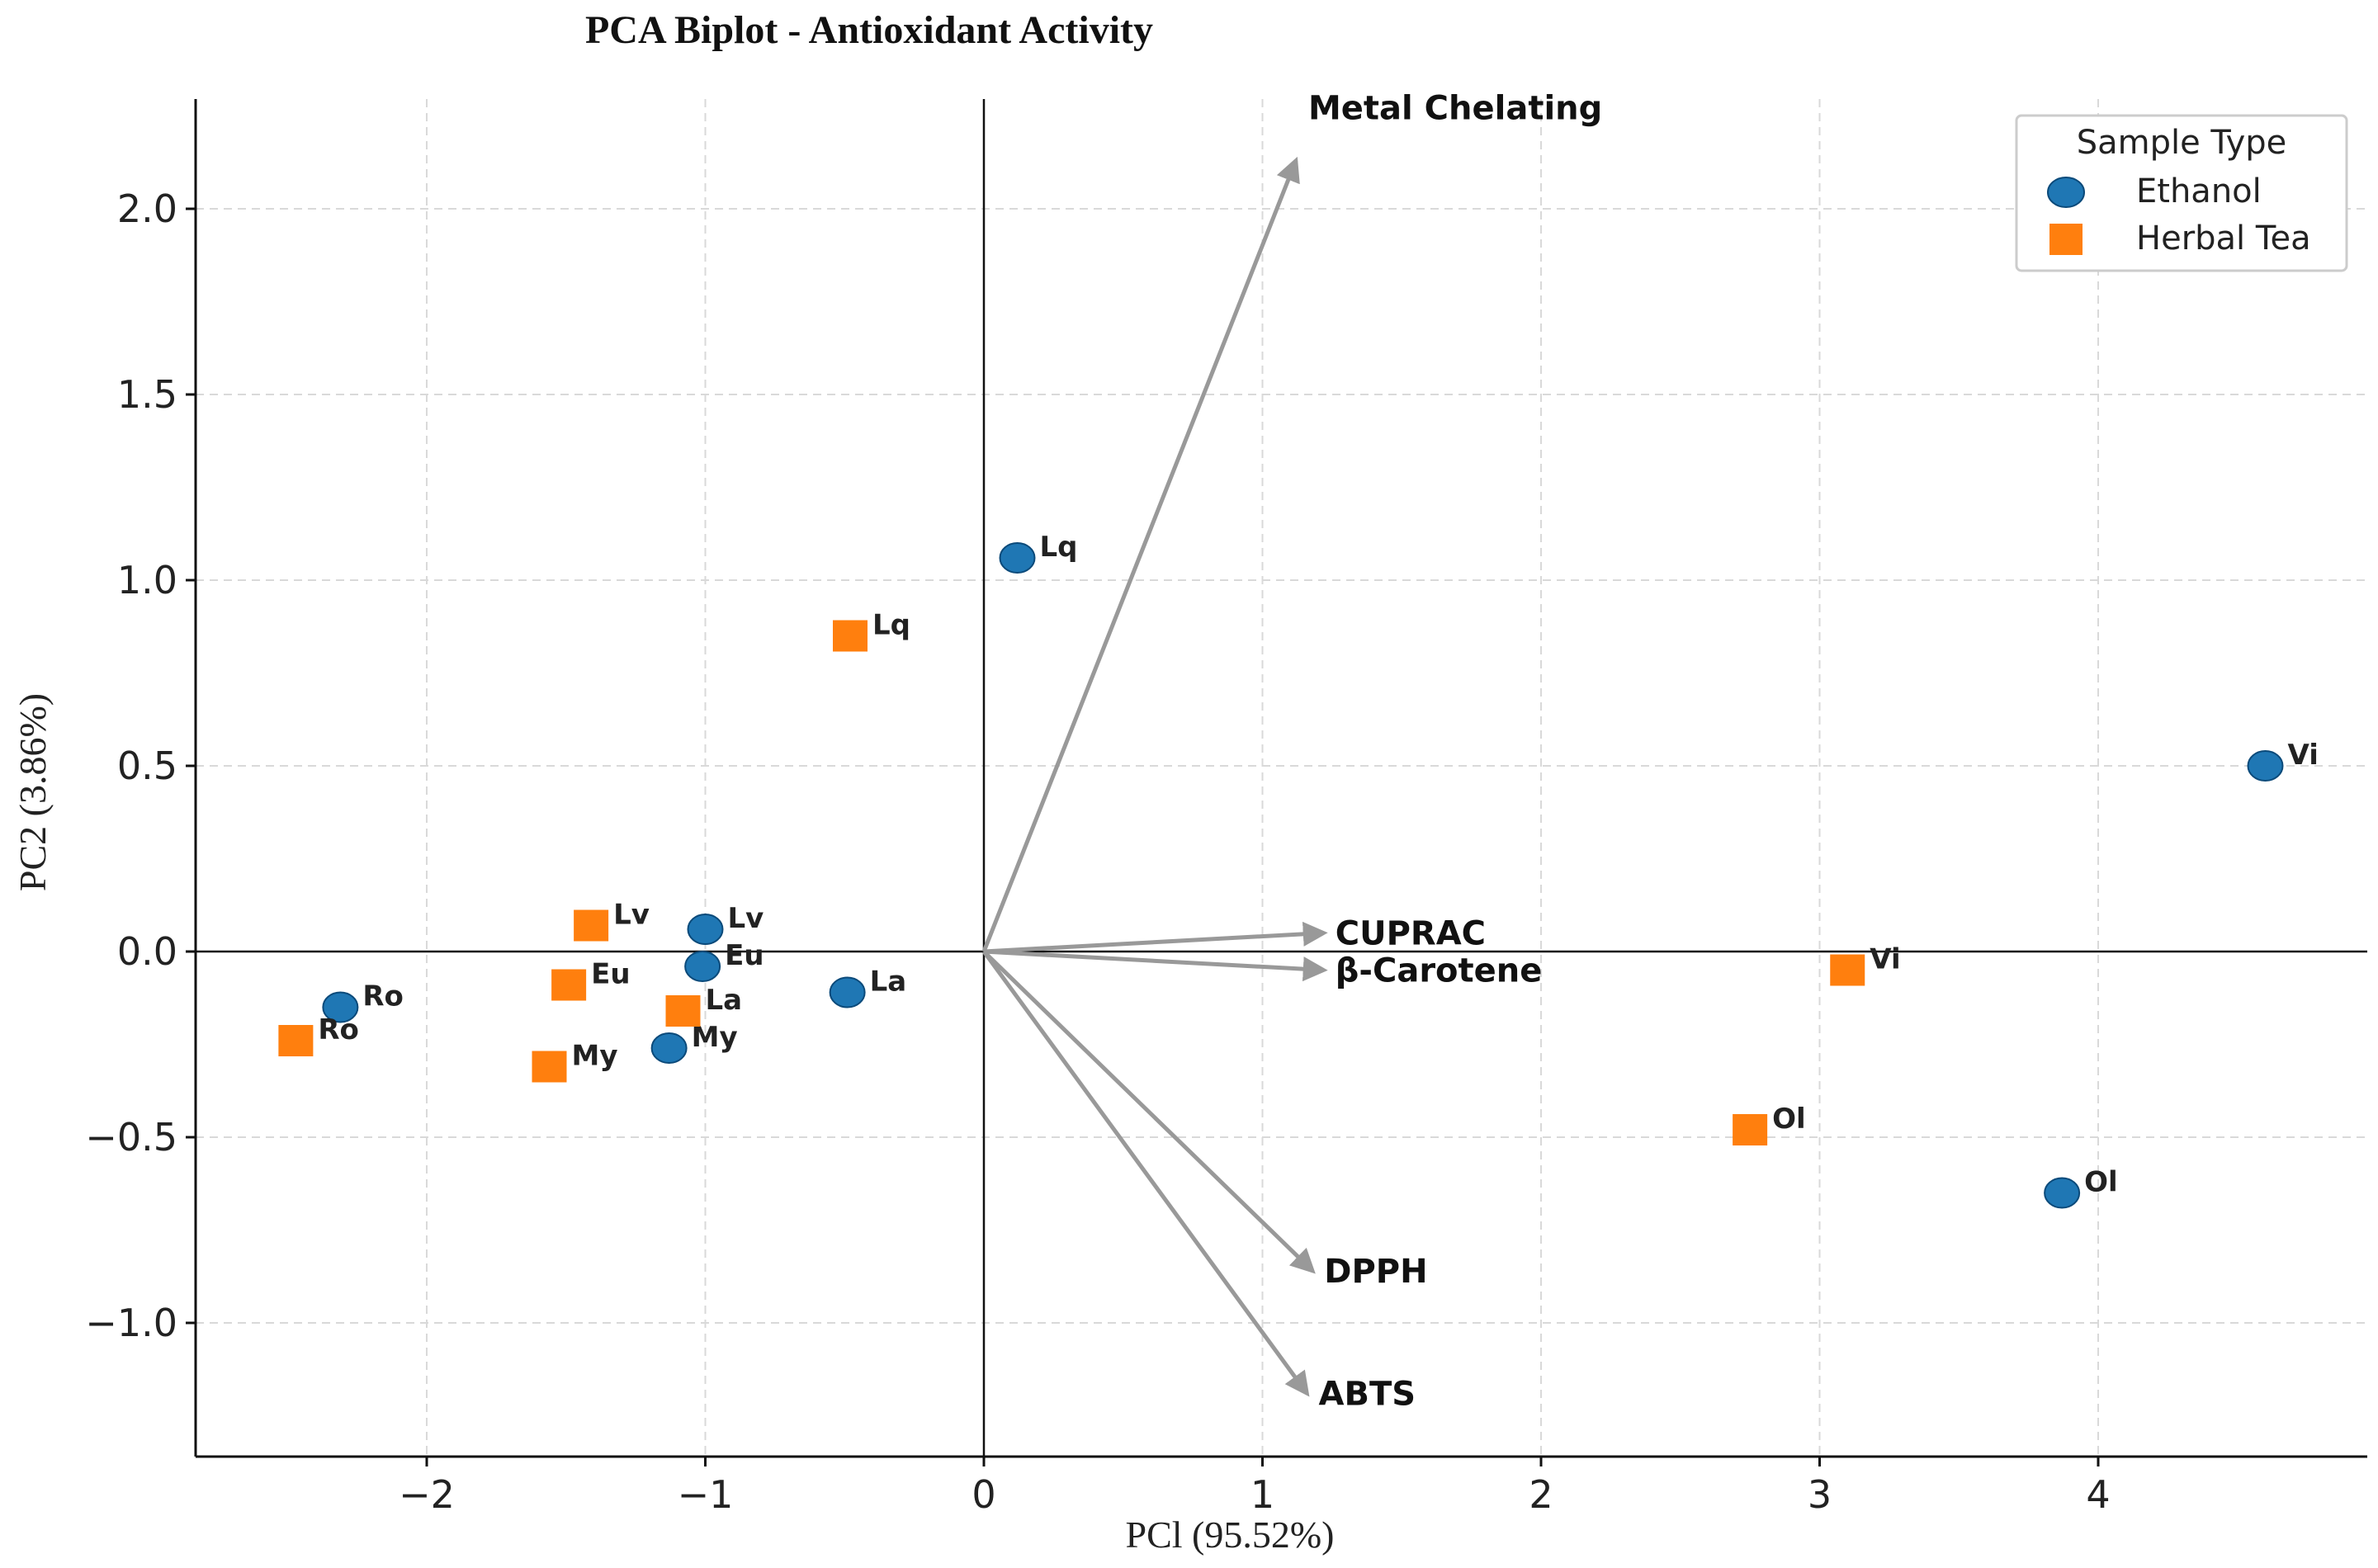 Image resolution: width=2378 pixels, height=1568 pixels. Describe the element at coordinates (340, 1007) in the screenshot. I see `point-ethanol-ro` at that location.